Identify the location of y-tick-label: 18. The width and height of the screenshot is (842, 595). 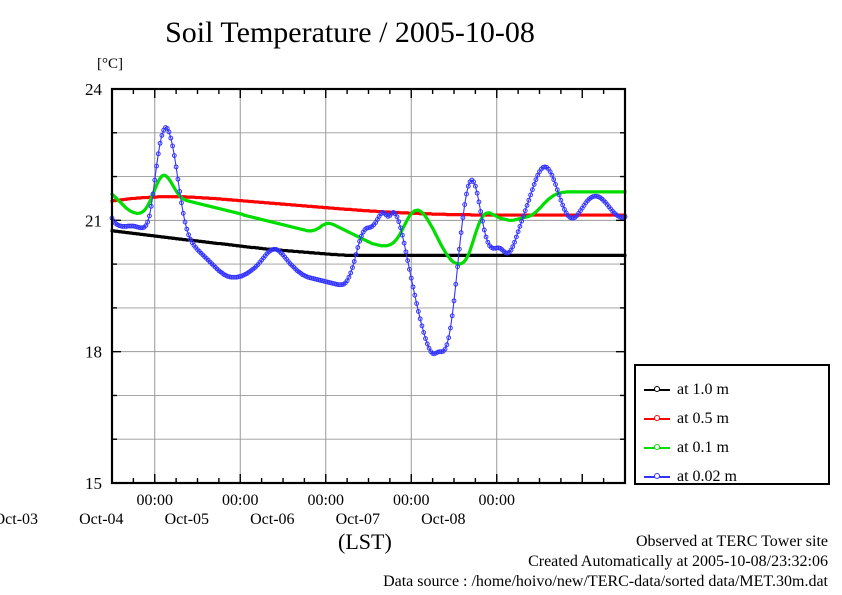
(93, 352).